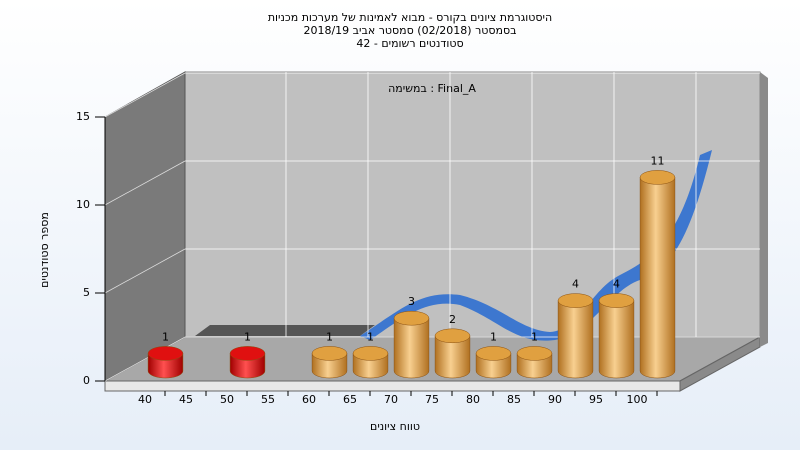  What do you see at coordinates (409, 43) in the screenshot?
I see `chart-title: סטודנטים רשומים - 42` at bounding box center [409, 43].